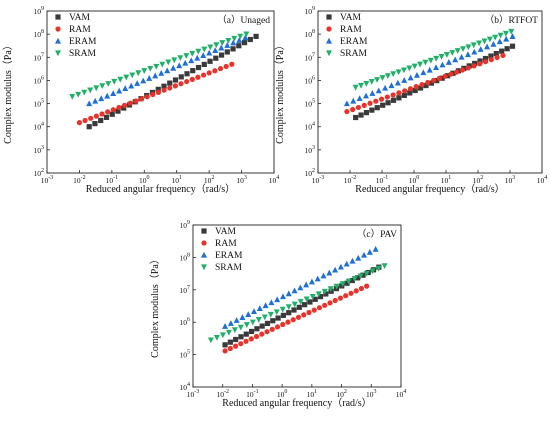 The width and height of the screenshot is (550, 424). What do you see at coordinates (310, 173) in the screenshot?
I see `y-tick-label: 10²` at bounding box center [310, 173].